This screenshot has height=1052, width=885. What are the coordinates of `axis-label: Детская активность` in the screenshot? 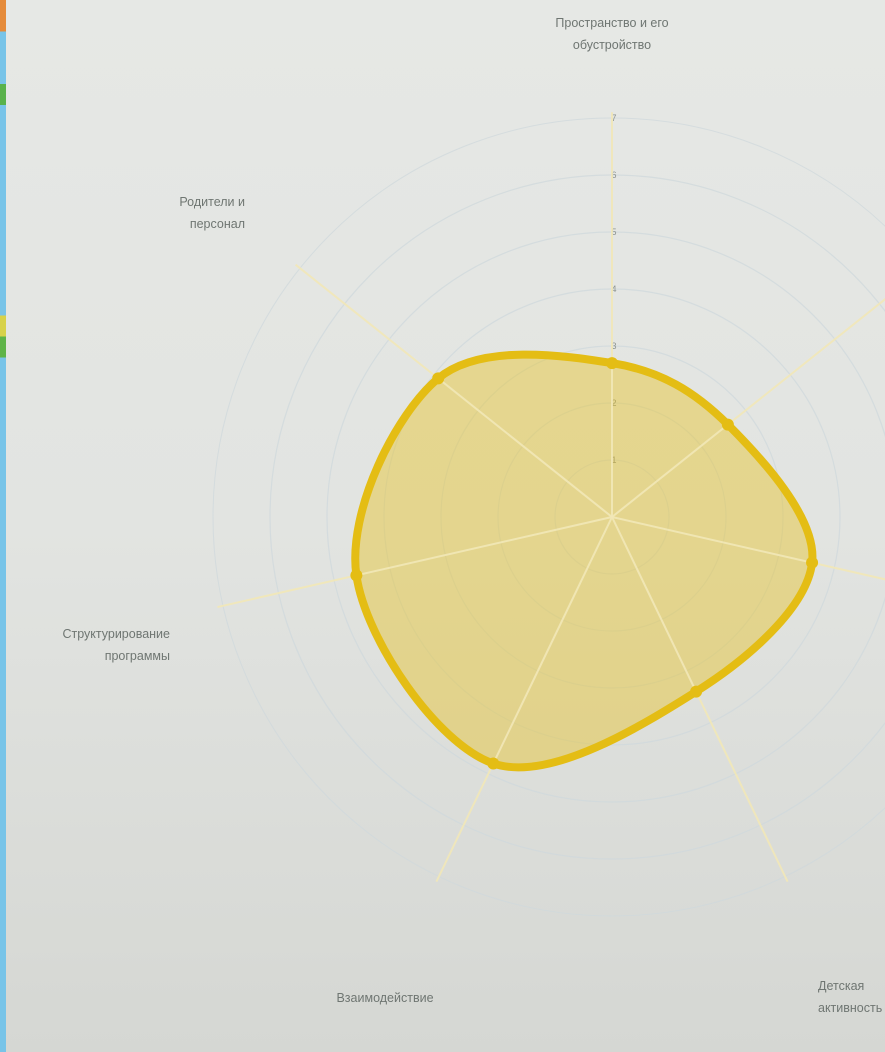 It's located at (850, 997).